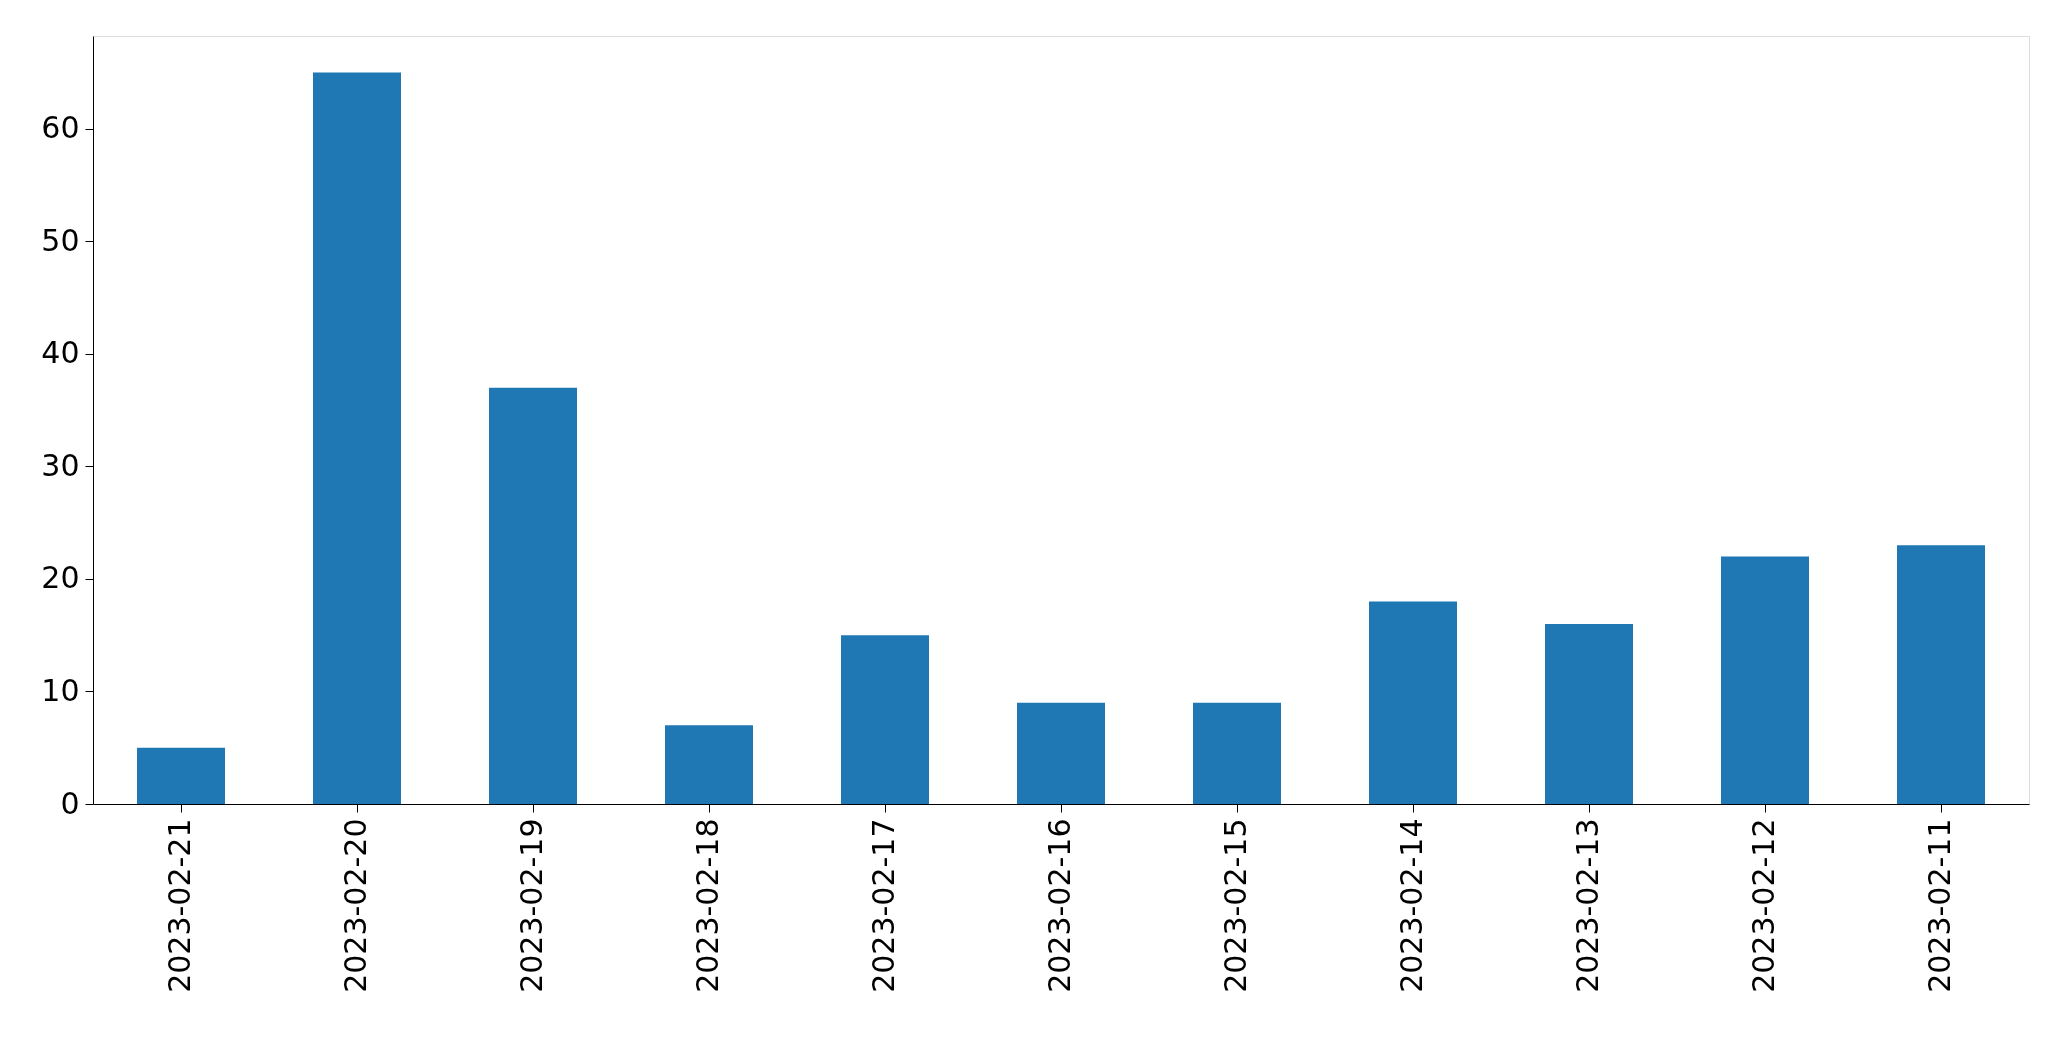  I want to click on x-tick-label: 2023-02-13, so click(1587, 905).